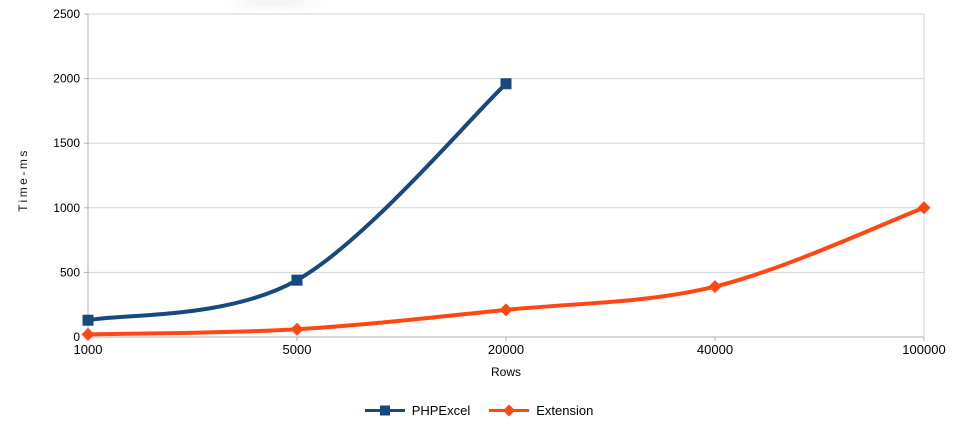  What do you see at coordinates (565, 410) in the screenshot?
I see `legend-label-extension: Extension` at bounding box center [565, 410].